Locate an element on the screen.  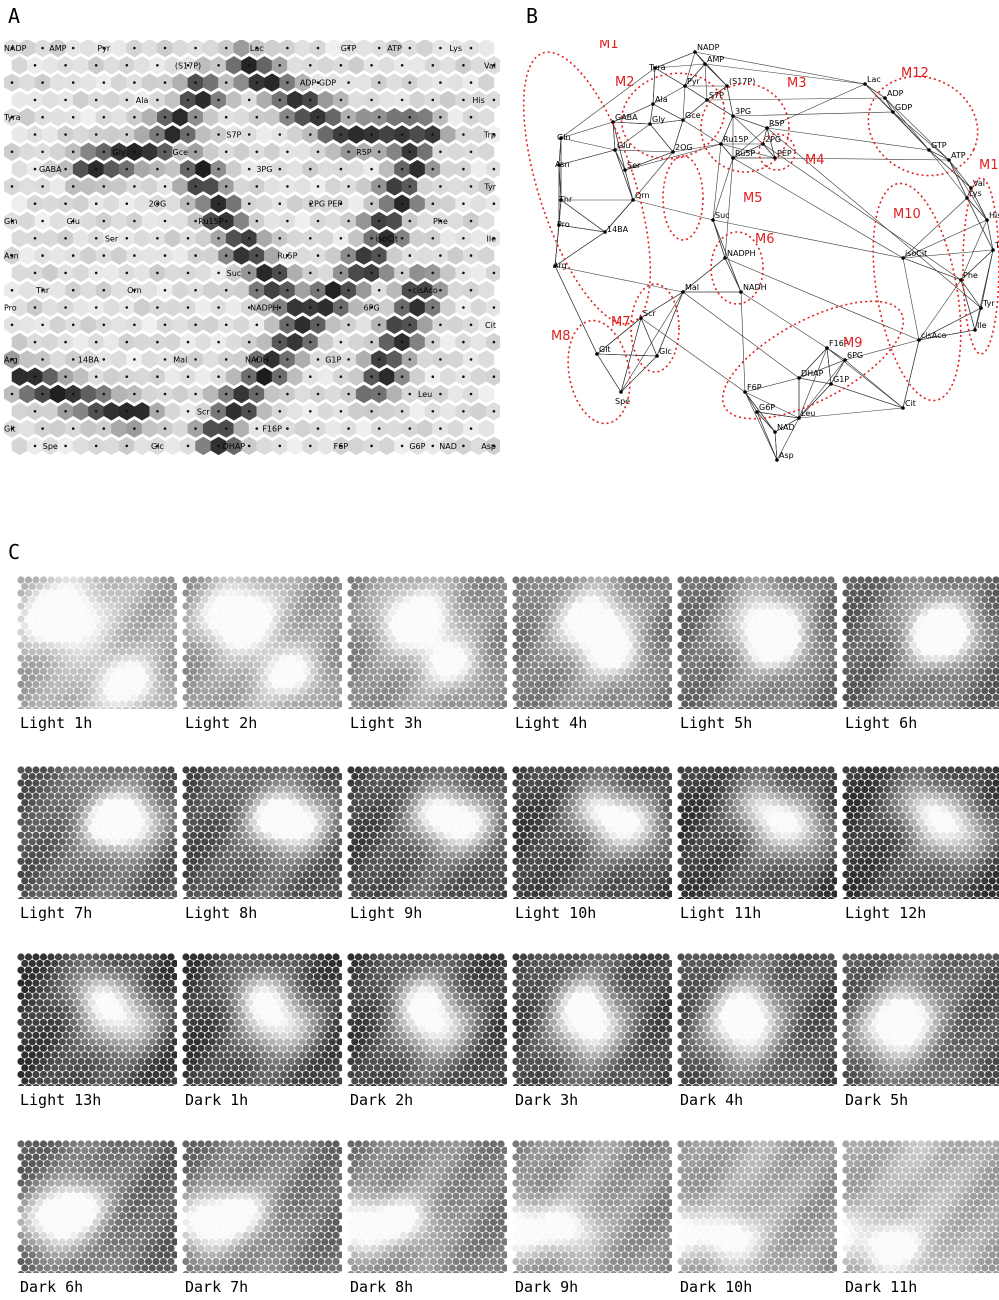
network-node-label: PEP is located at coordinates (784, 153).